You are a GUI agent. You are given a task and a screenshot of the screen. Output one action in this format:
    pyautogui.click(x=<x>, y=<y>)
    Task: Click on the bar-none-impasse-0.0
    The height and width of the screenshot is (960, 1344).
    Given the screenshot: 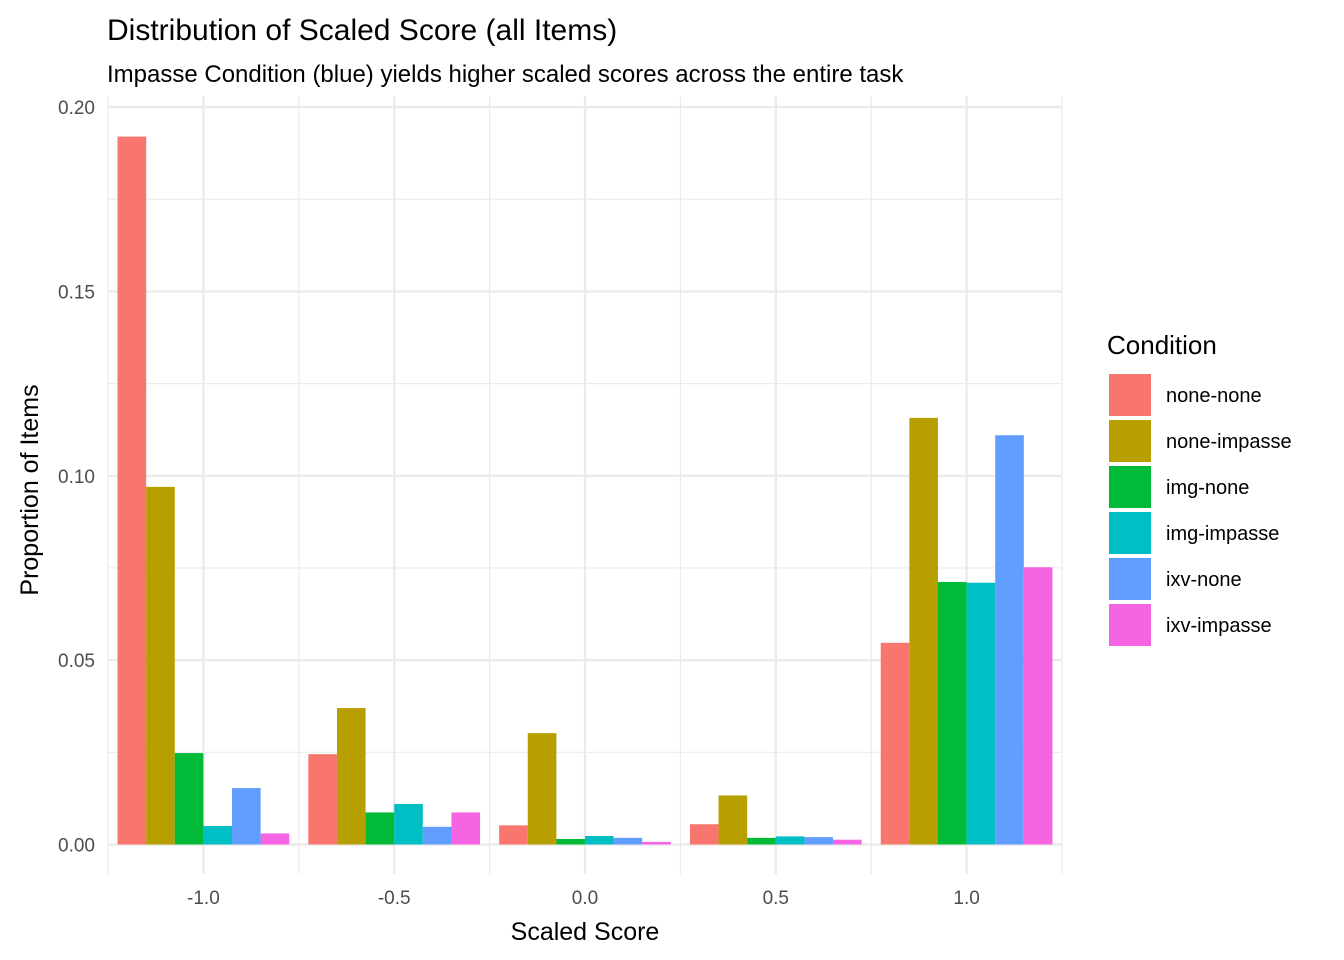 What is the action you would take?
    pyautogui.click(x=542, y=789)
    